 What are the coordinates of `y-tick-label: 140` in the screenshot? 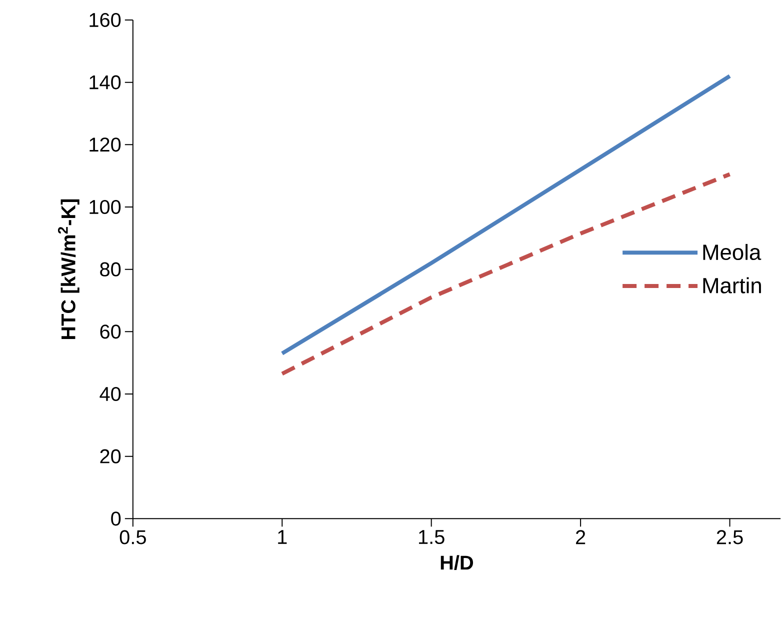 It's located at (105, 82).